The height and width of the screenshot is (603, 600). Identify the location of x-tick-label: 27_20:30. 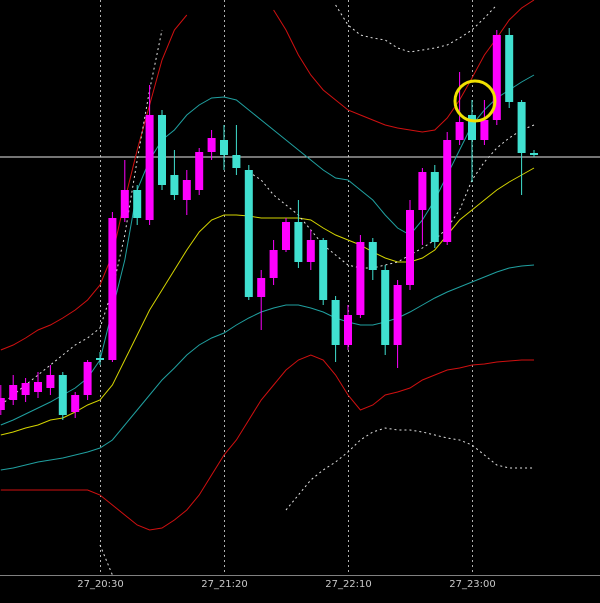
(100, 584).